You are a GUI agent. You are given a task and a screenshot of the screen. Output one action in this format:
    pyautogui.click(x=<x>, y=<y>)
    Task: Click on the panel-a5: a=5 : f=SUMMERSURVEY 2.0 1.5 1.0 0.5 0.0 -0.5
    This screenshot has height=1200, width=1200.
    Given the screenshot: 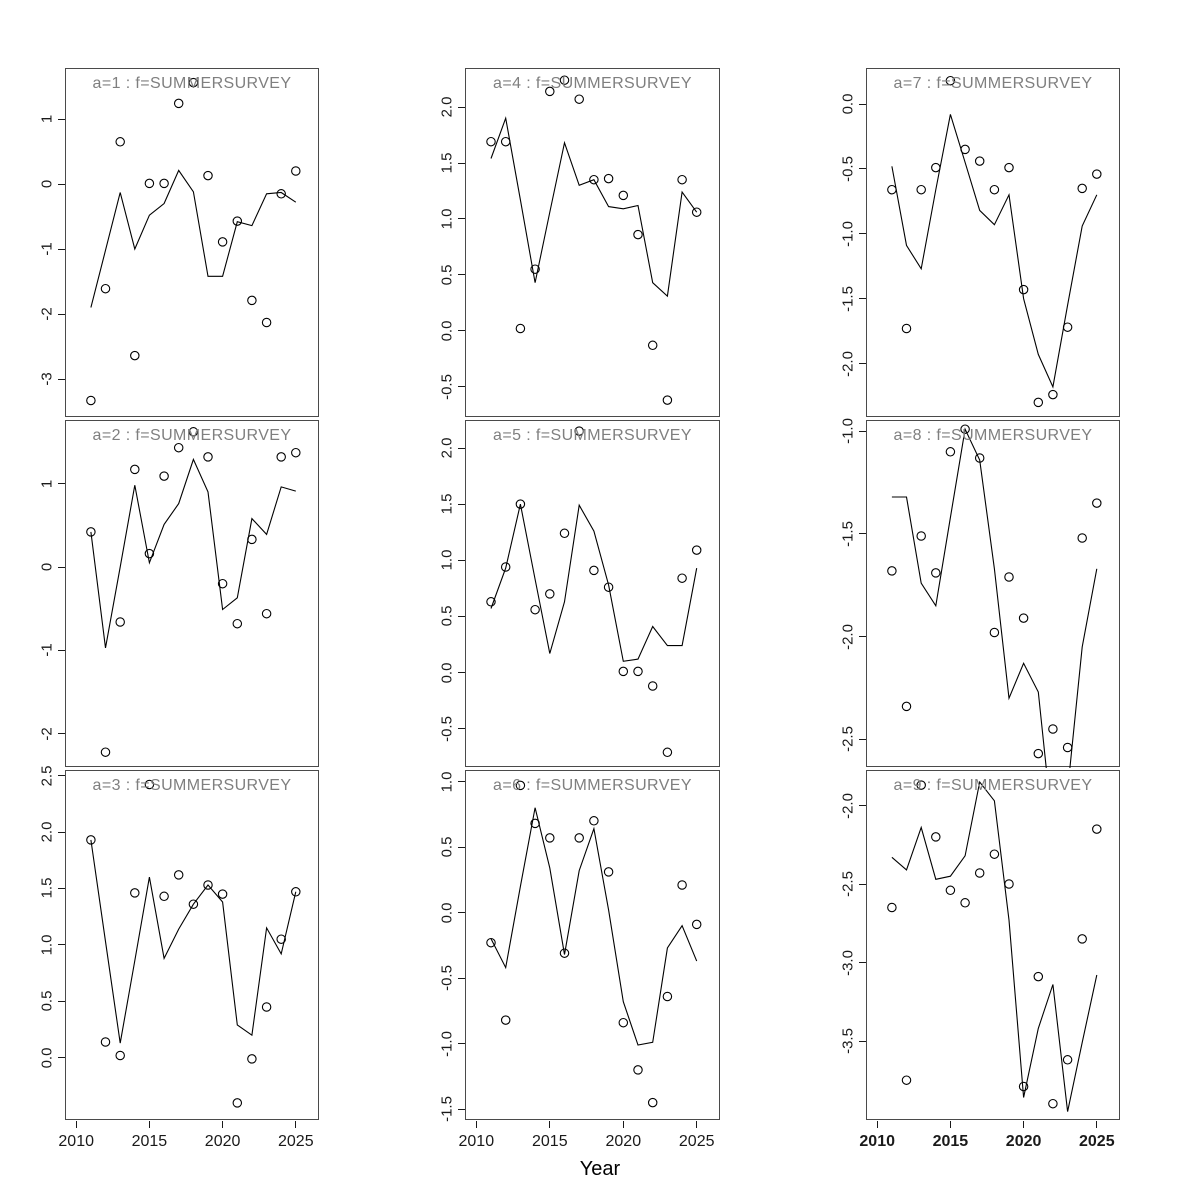 What is the action you would take?
    pyautogui.click(x=579, y=593)
    